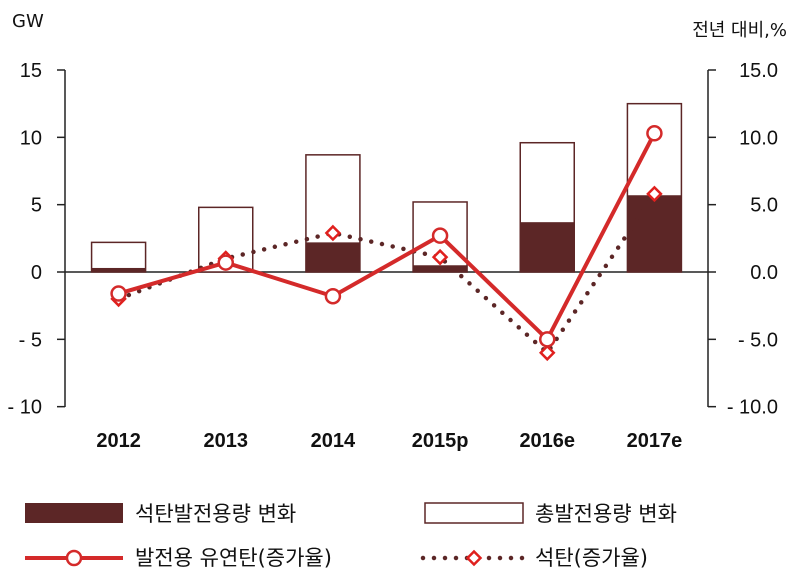 This screenshot has width=800, height=586. I want to click on right-tick-label: - 5.0, so click(758, 340).